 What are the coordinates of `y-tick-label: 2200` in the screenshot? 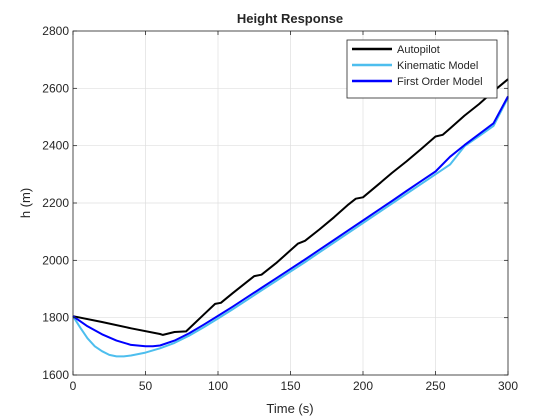 It's located at (55, 203).